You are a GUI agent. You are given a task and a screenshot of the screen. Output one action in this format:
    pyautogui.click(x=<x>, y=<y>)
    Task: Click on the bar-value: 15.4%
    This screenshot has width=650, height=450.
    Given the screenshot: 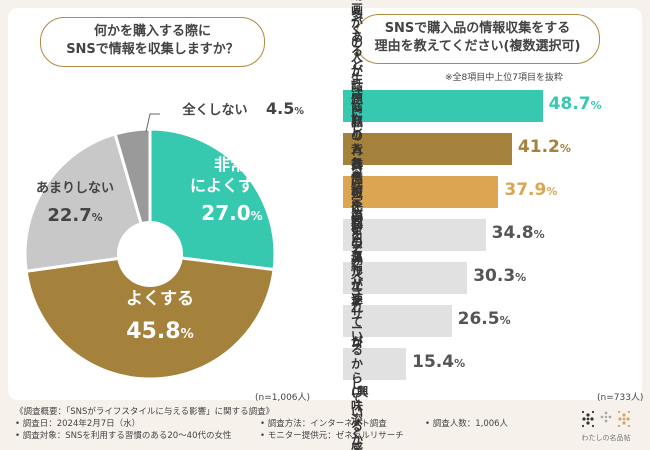 What is the action you would take?
    pyautogui.click(x=439, y=362)
    